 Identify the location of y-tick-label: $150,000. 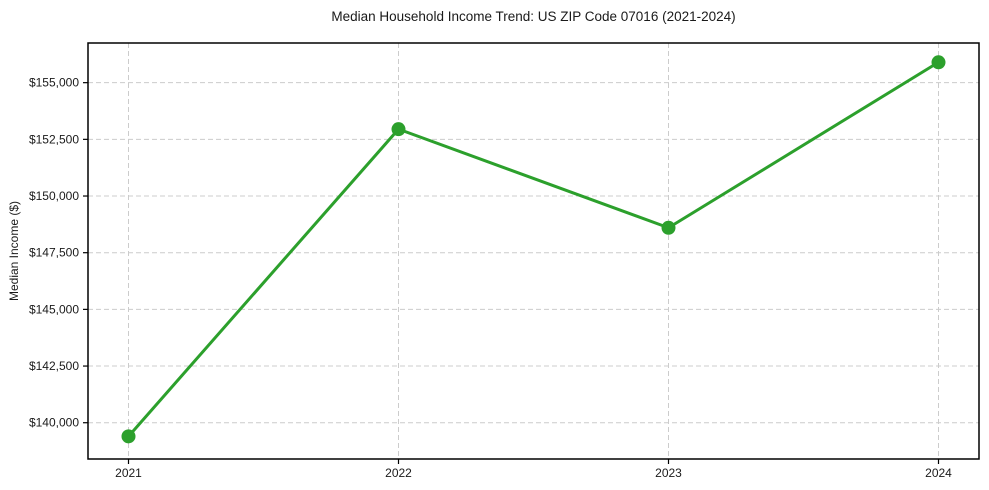
(54, 196).